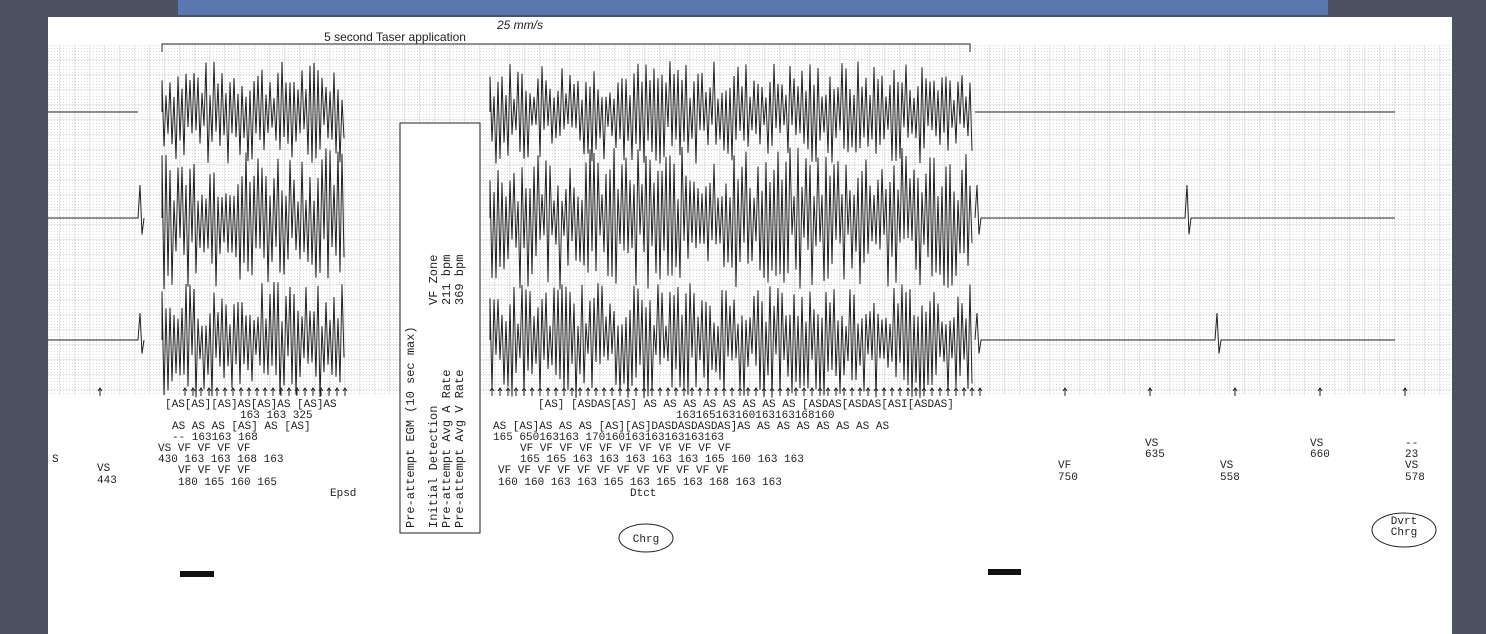 Image resolution: width=1486 pixels, height=634 pixels. What do you see at coordinates (1411, 455) in the screenshot?
I see `marker-label: 23` at bounding box center [1411, 455].